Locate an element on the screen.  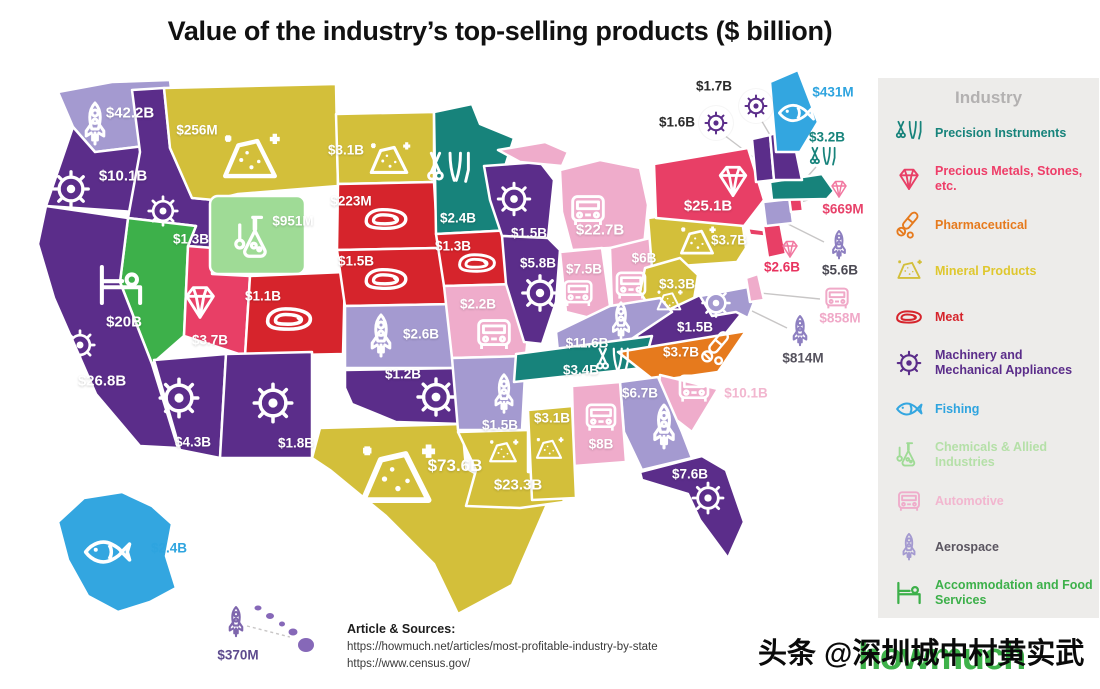
legend-label-precision: Precision Instruments is located at coordinates (1001, 132).